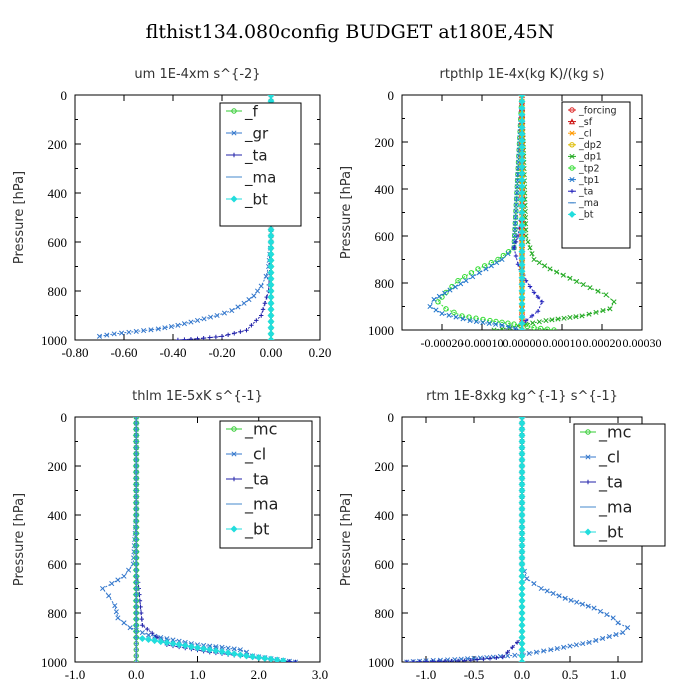 This screenshot has height=700, width=700. Describe the element at coordinates (585, 192) in the screenshot. I see `legend-entry: _ta` at that location.